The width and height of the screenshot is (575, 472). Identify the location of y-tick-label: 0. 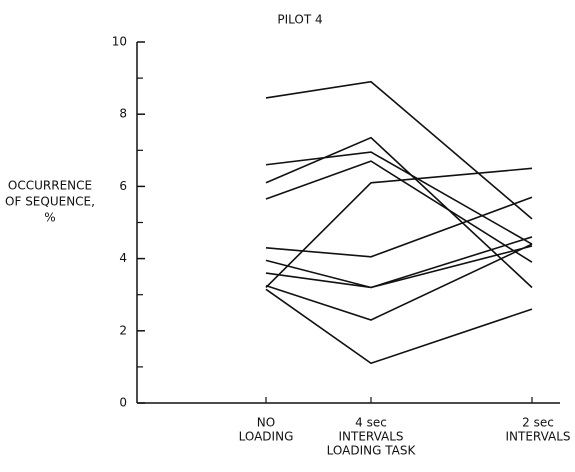
(123, 403).